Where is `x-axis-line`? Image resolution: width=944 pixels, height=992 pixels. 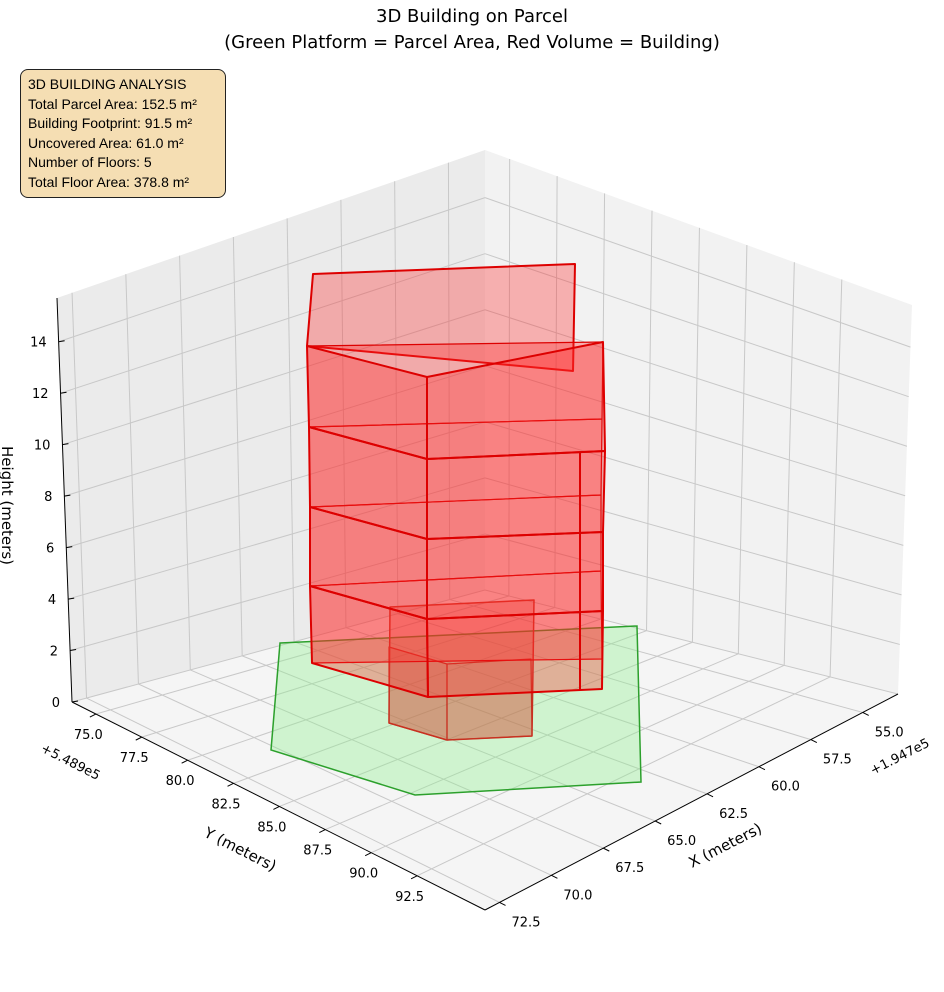
x-axis-line is located at coordinates (691, 802).